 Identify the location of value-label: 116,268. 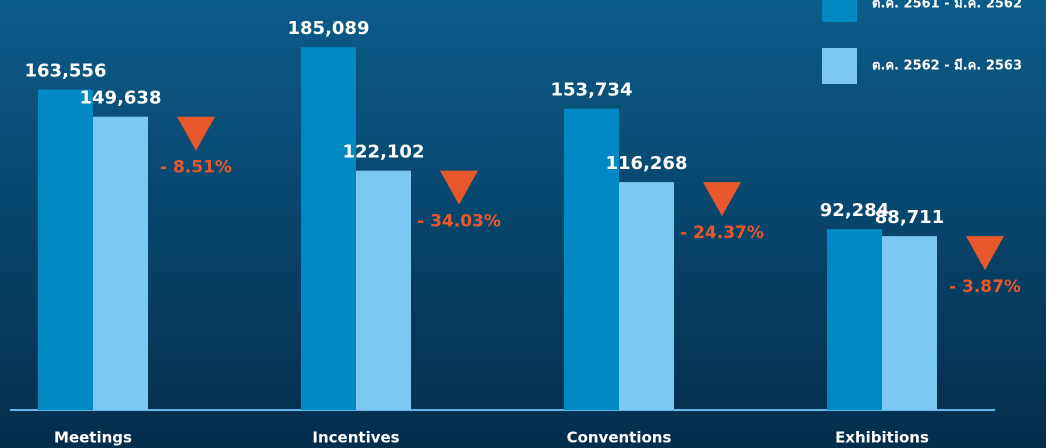
(647, 163).